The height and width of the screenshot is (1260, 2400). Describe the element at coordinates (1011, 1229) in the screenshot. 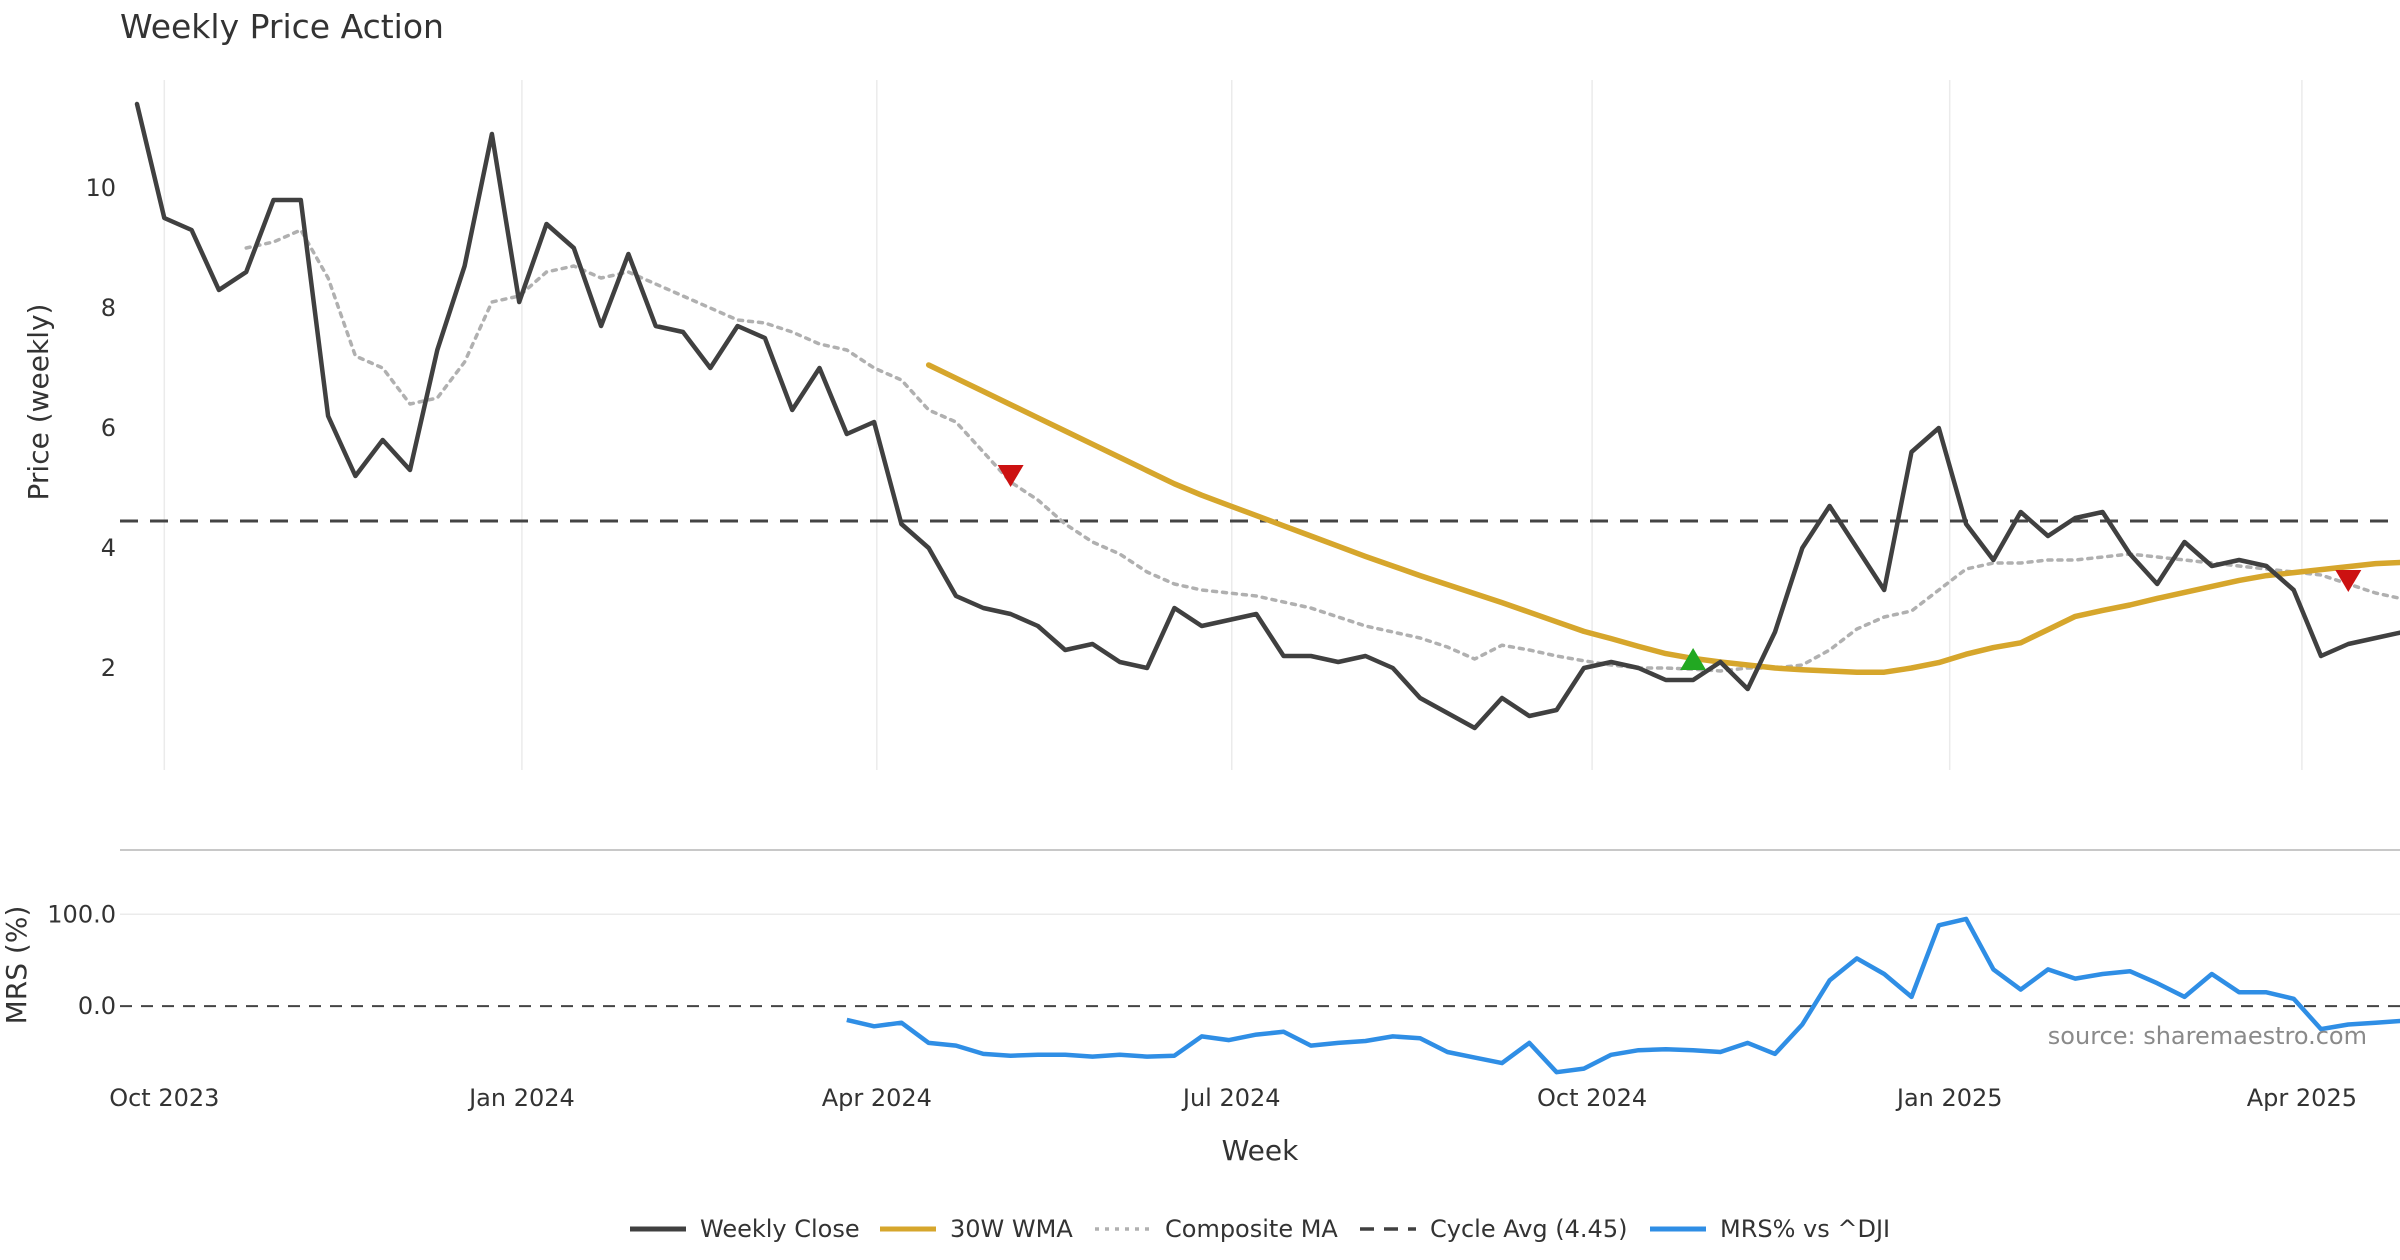

I see `legend-label: 30W WMA` at that location.